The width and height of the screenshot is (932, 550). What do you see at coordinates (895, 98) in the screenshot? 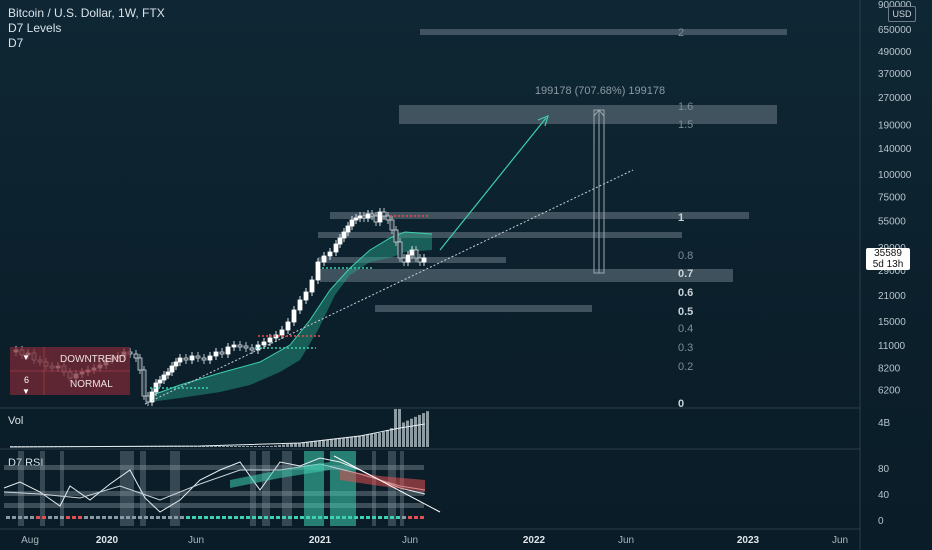
I see `price-tick: 270000` at bounding box center [895, 98].